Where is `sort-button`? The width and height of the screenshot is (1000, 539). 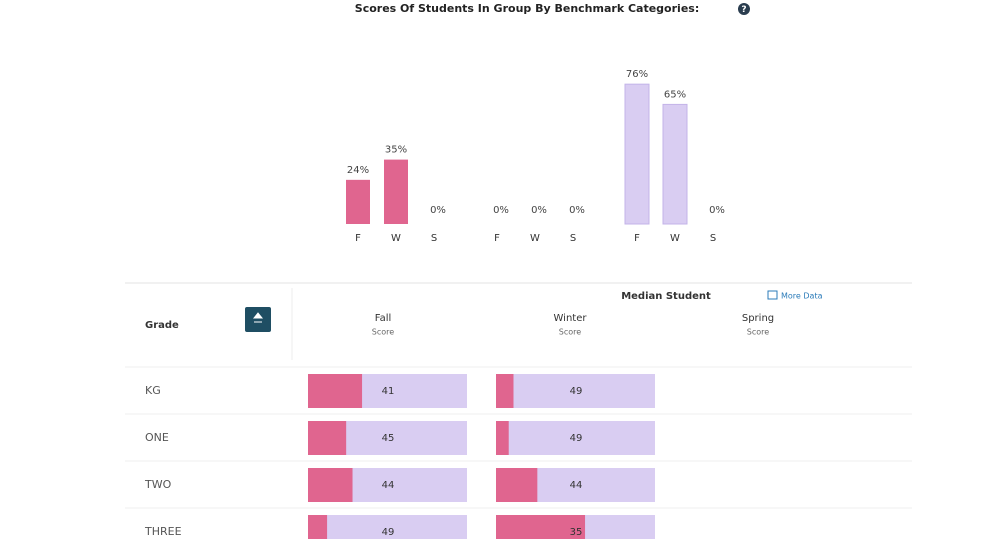
sort-button is located at coordinates (258, 319).